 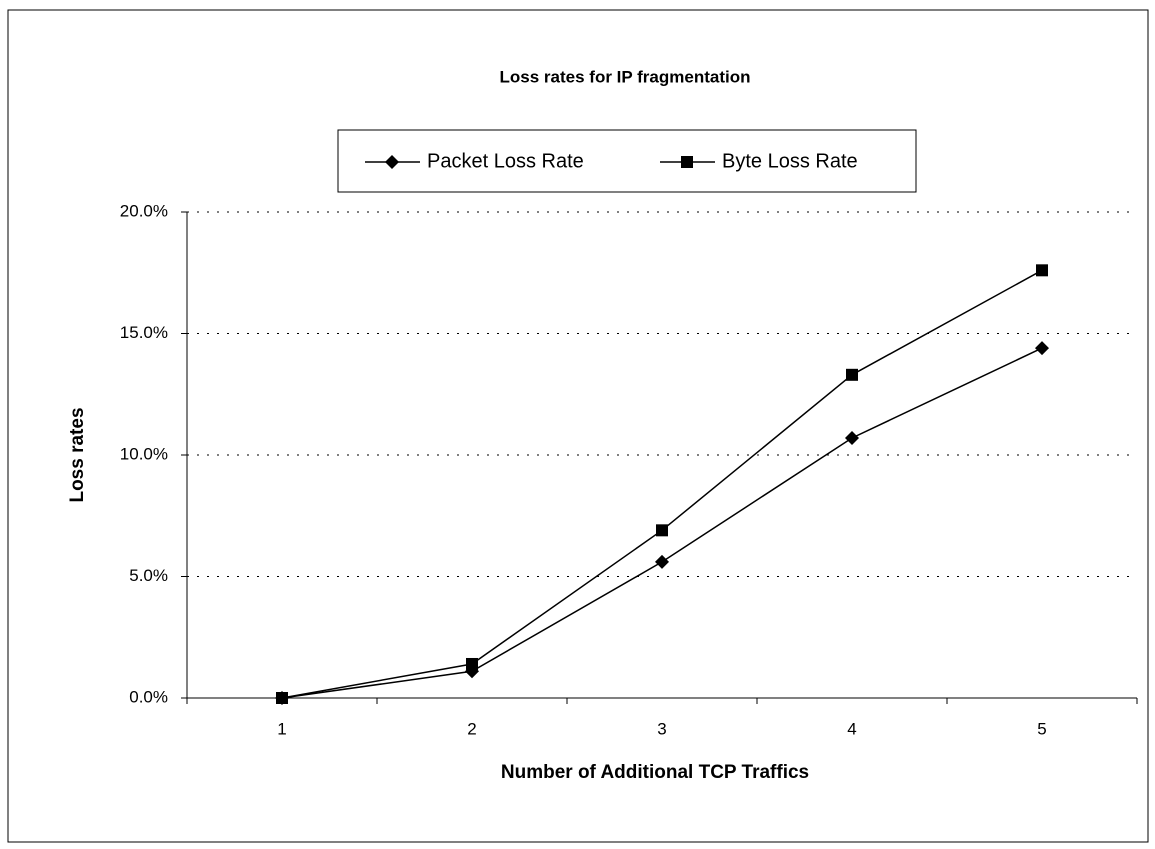 What do you see at coordinates (505, 161) in the screenshot?
I see `legend-label: Packet Loss Rate` at bounding box center [505, 161].